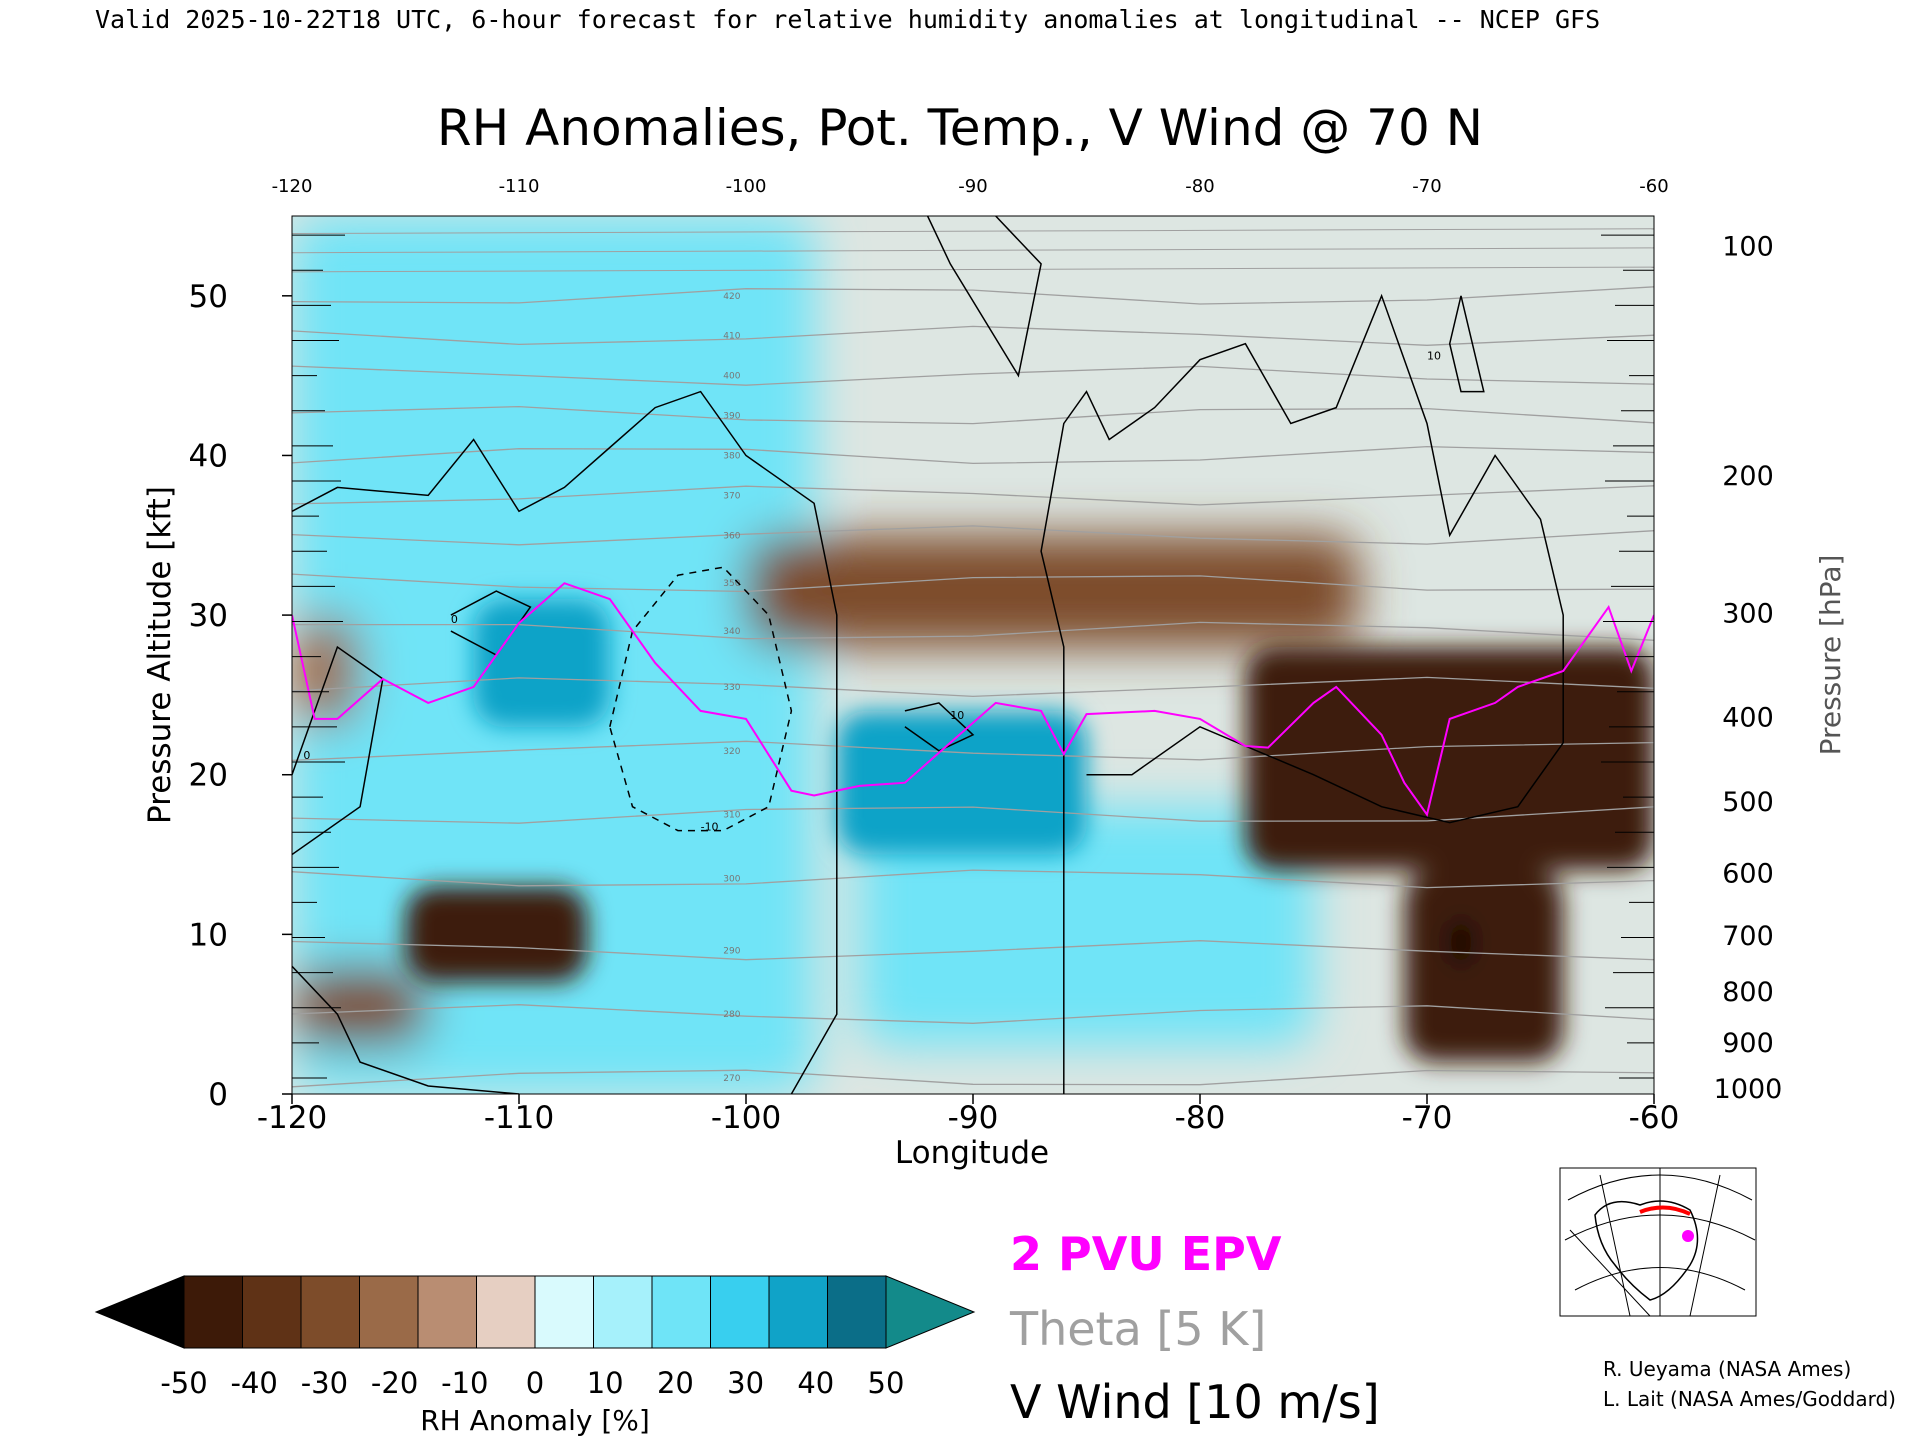 The width and height of the screenshot is (1920, 1440). Describe the element at coordinates (183, 1383) in the screenshot. I see `colorbar-tick-label: -50` at that location.